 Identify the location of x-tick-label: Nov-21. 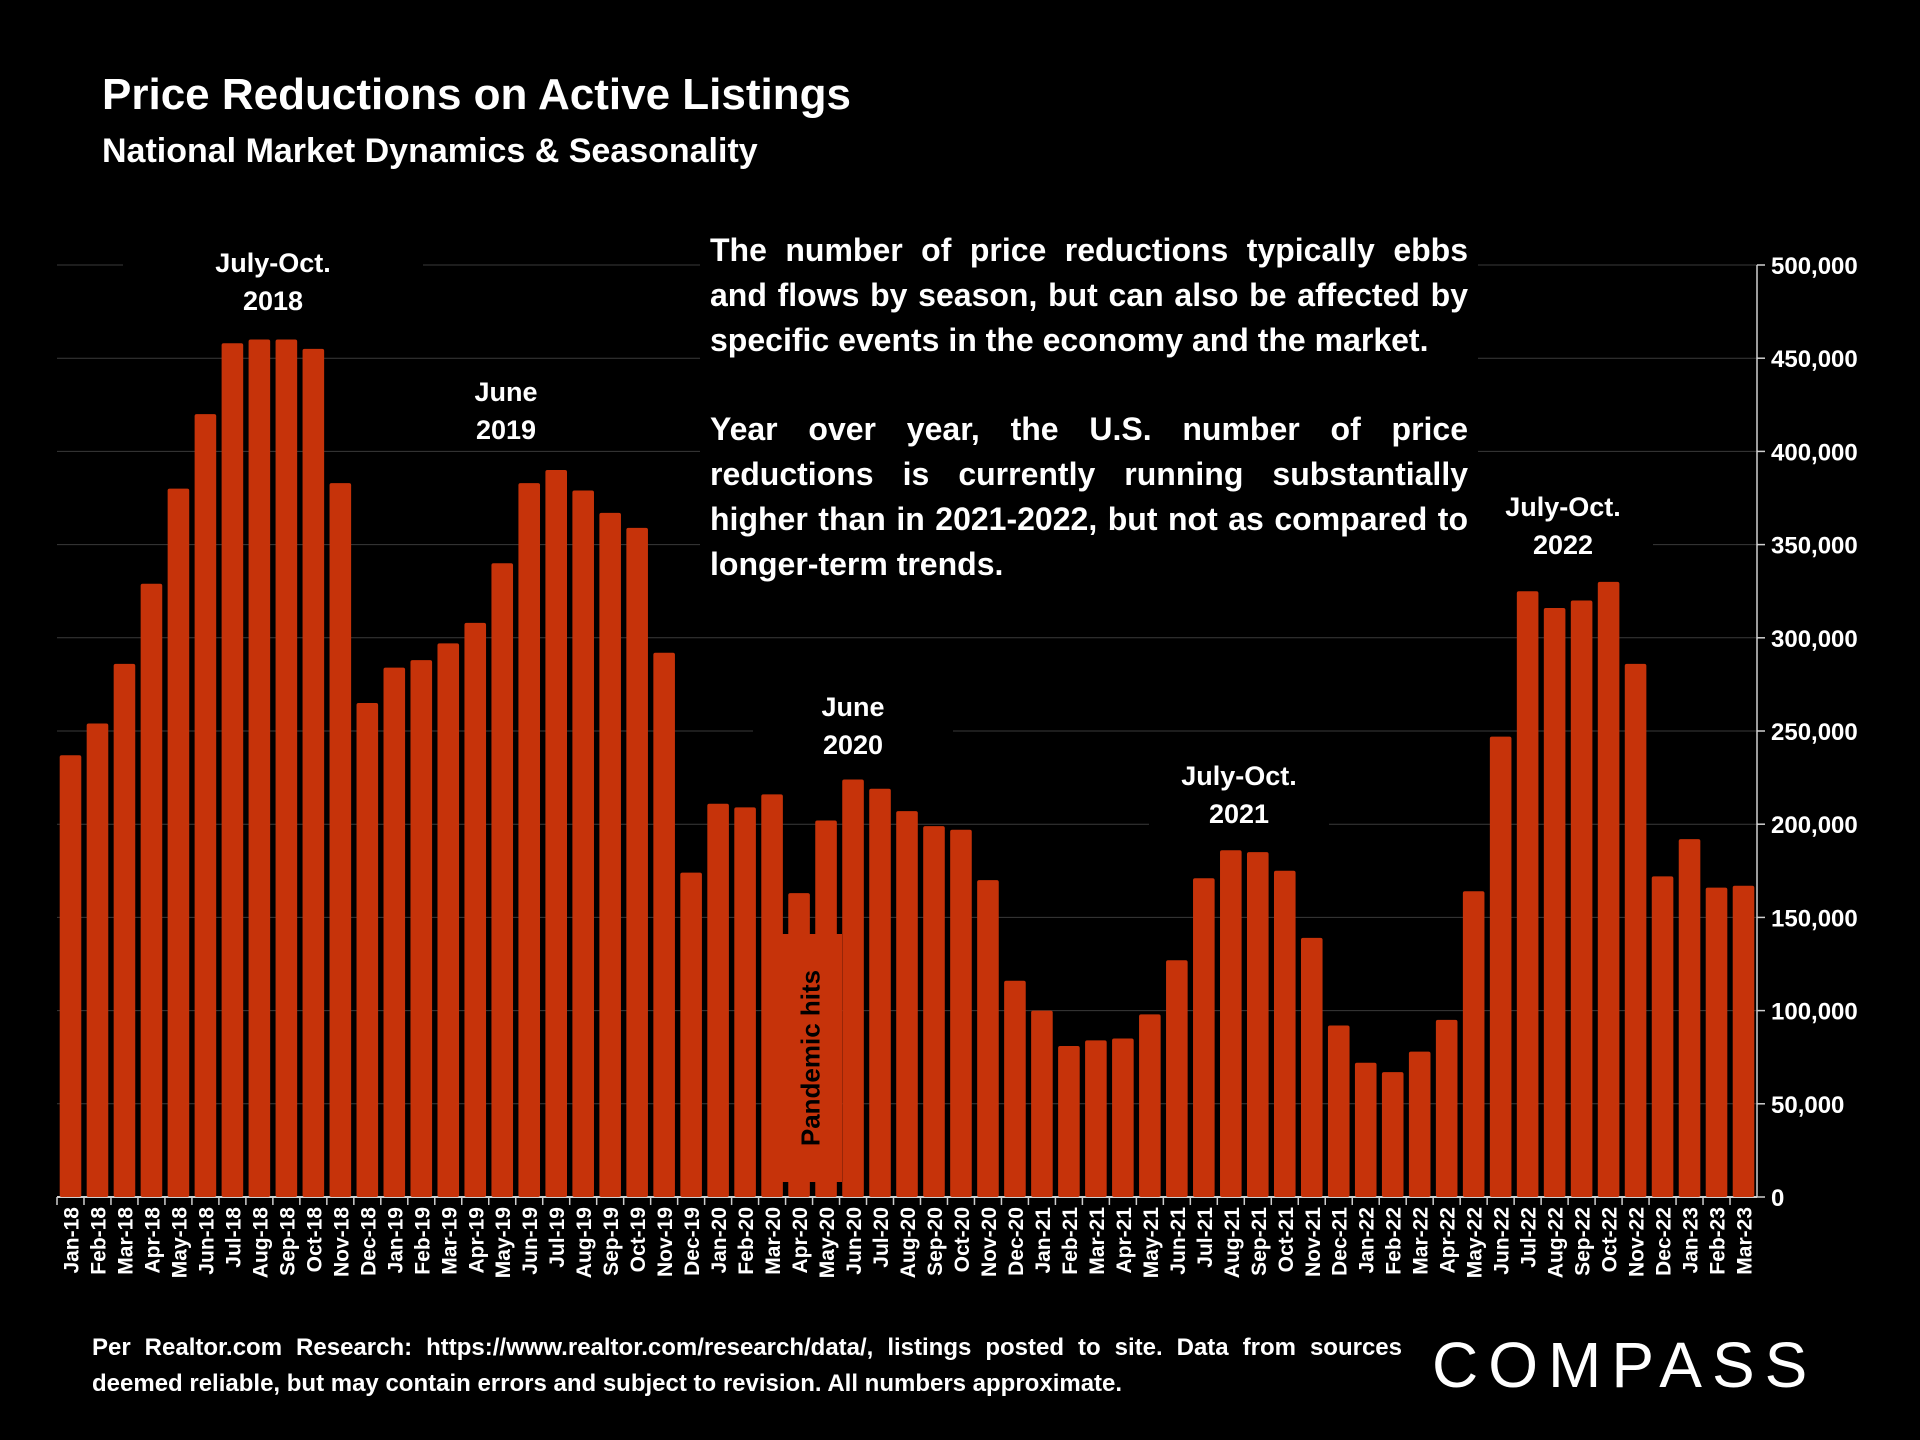
(1313, 1242).